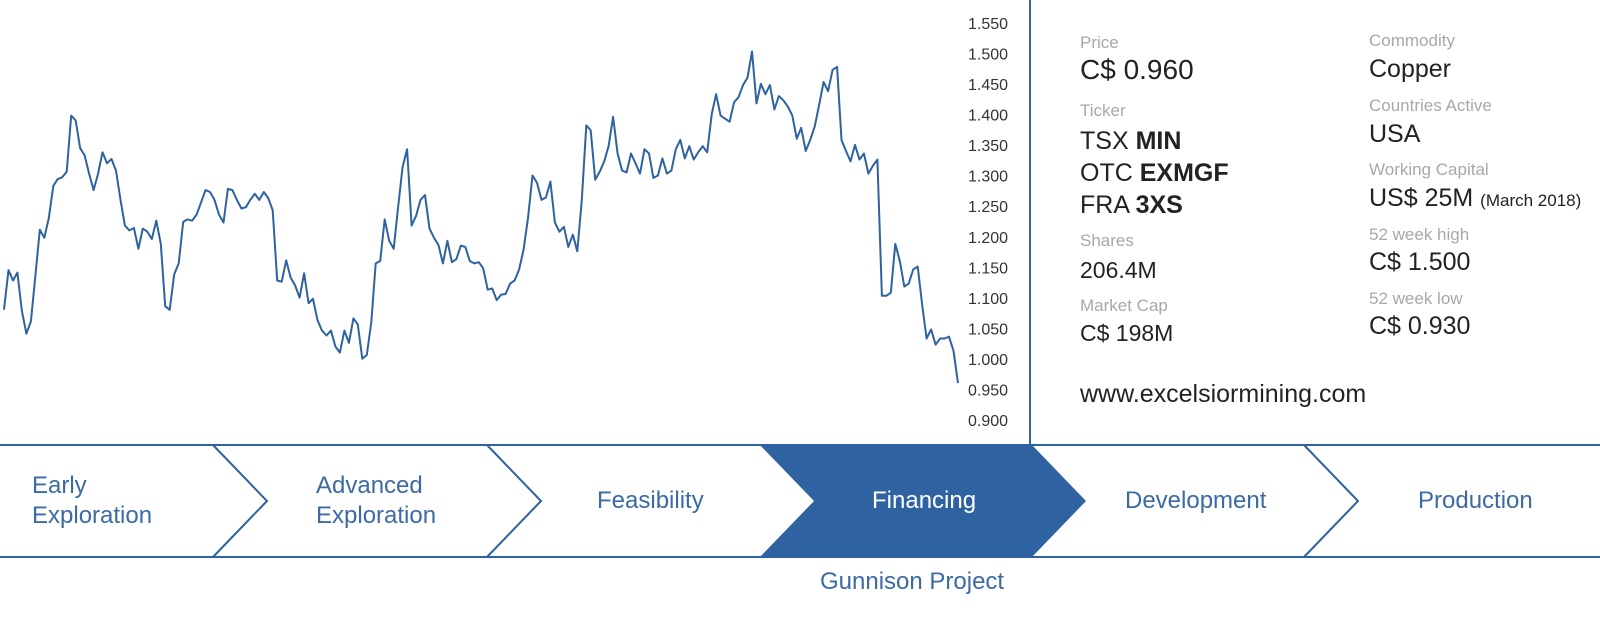 The height and width of the screenshot is (634, 1600). I want to click on y-tick-label: 0.900, so click(988, 421).